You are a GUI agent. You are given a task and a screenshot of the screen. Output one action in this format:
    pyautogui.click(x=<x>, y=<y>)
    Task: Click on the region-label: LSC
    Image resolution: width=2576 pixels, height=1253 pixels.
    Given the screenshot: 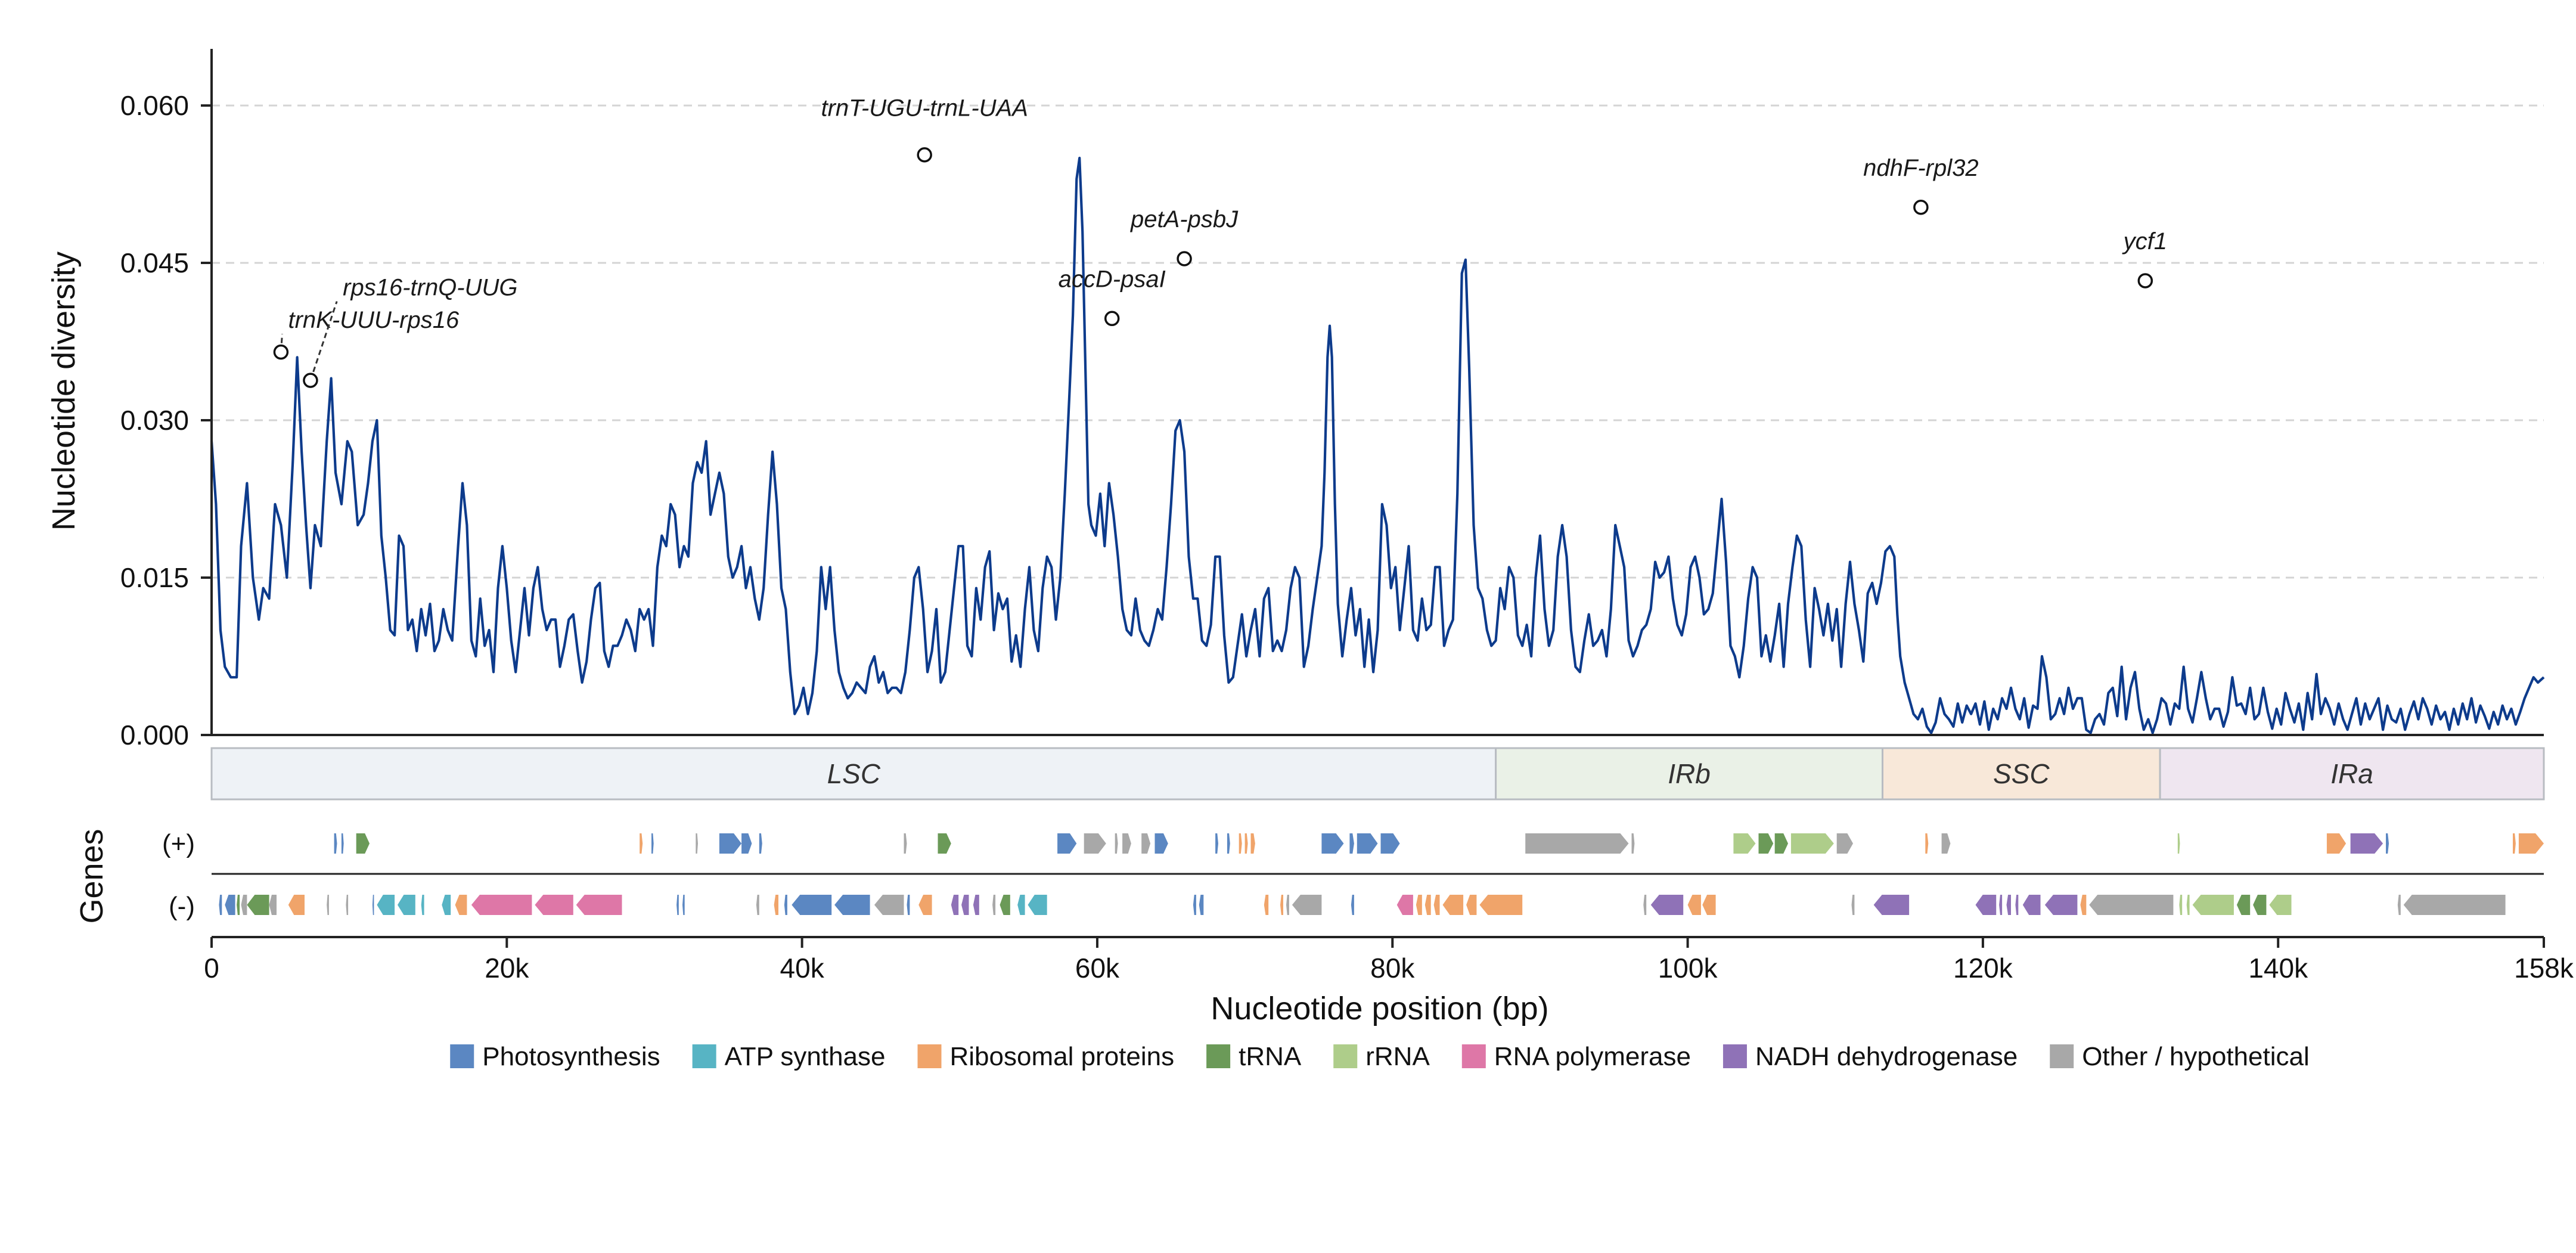 What is the action you would take?
    pyautogui.click(x=854, y=773)
    